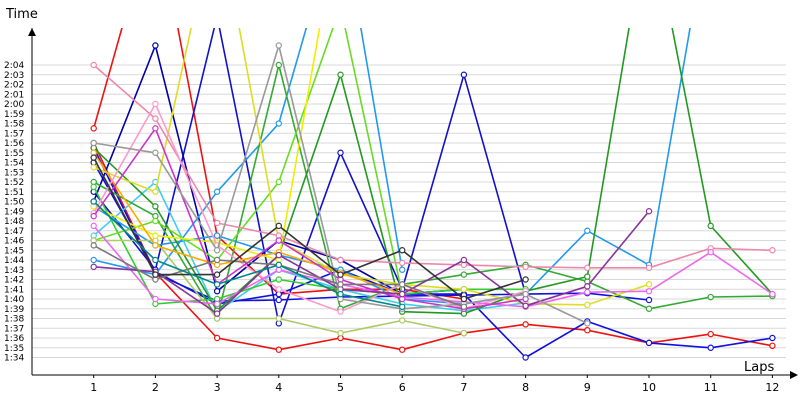  I want to click on y-tick-label: 1:41, so click(14, 290).